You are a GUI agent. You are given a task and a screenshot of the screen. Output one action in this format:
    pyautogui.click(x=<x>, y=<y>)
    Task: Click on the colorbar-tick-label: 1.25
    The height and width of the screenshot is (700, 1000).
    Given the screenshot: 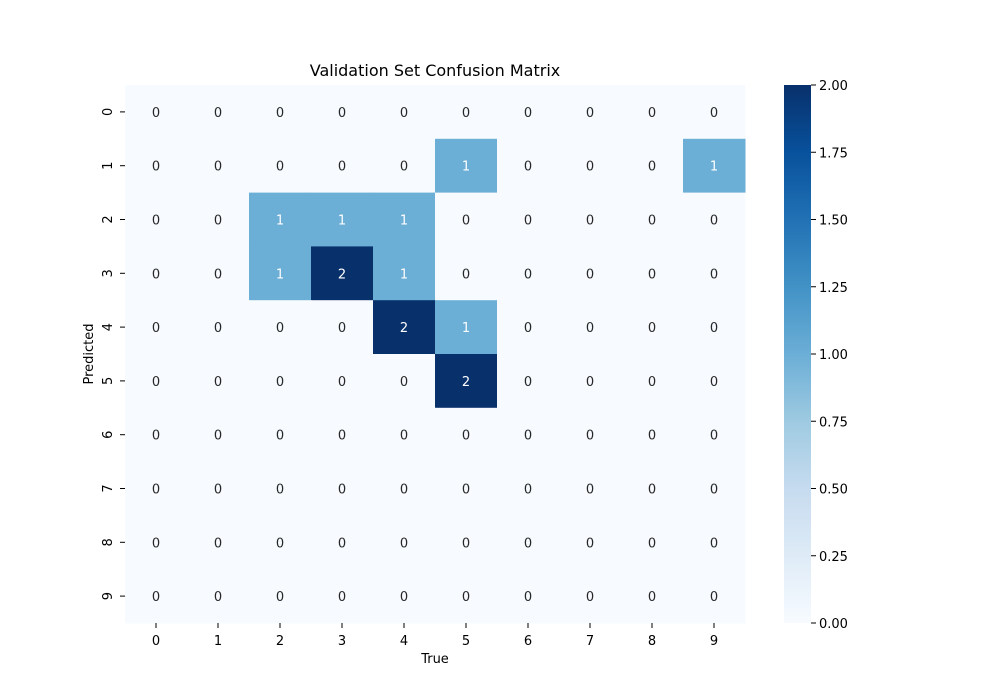 What is the action you would take?
    pyautogui.click(x=833, y=288)
    